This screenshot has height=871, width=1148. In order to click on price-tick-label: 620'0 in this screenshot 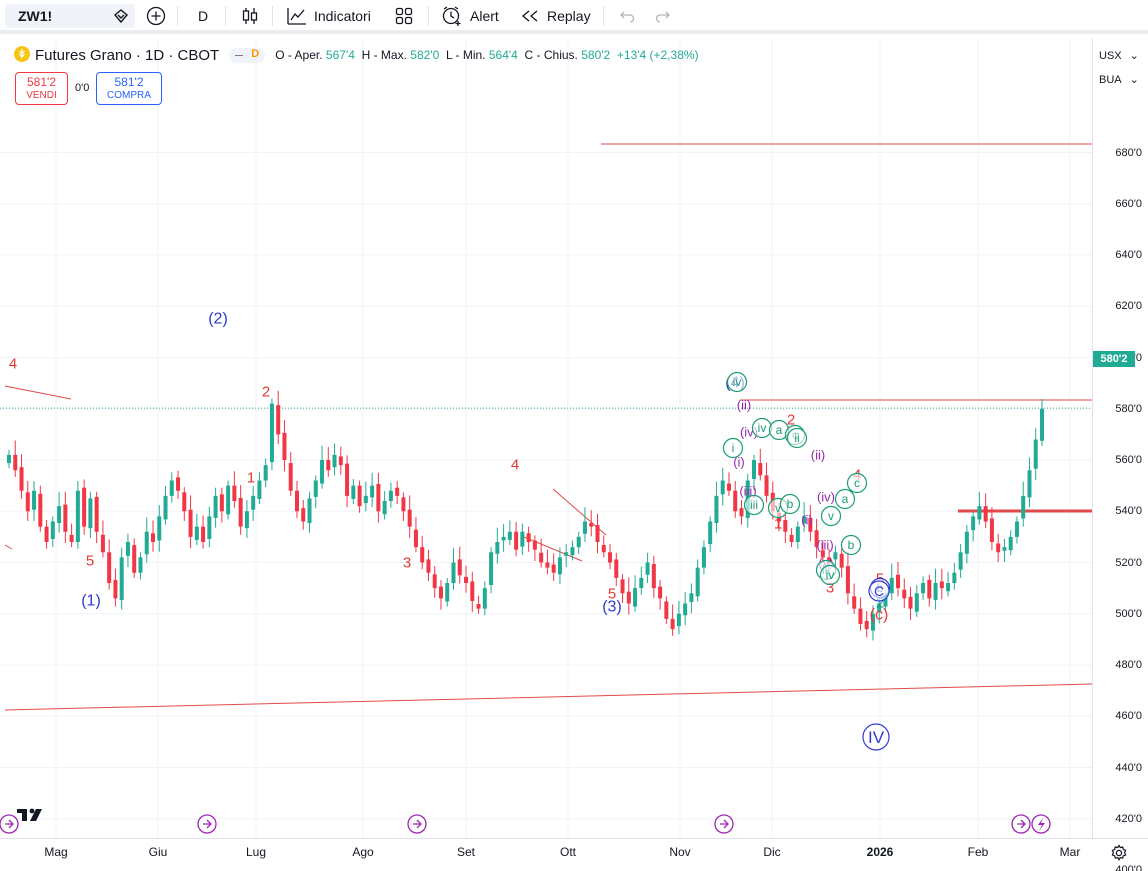, I will do `click(1128, 306)`.